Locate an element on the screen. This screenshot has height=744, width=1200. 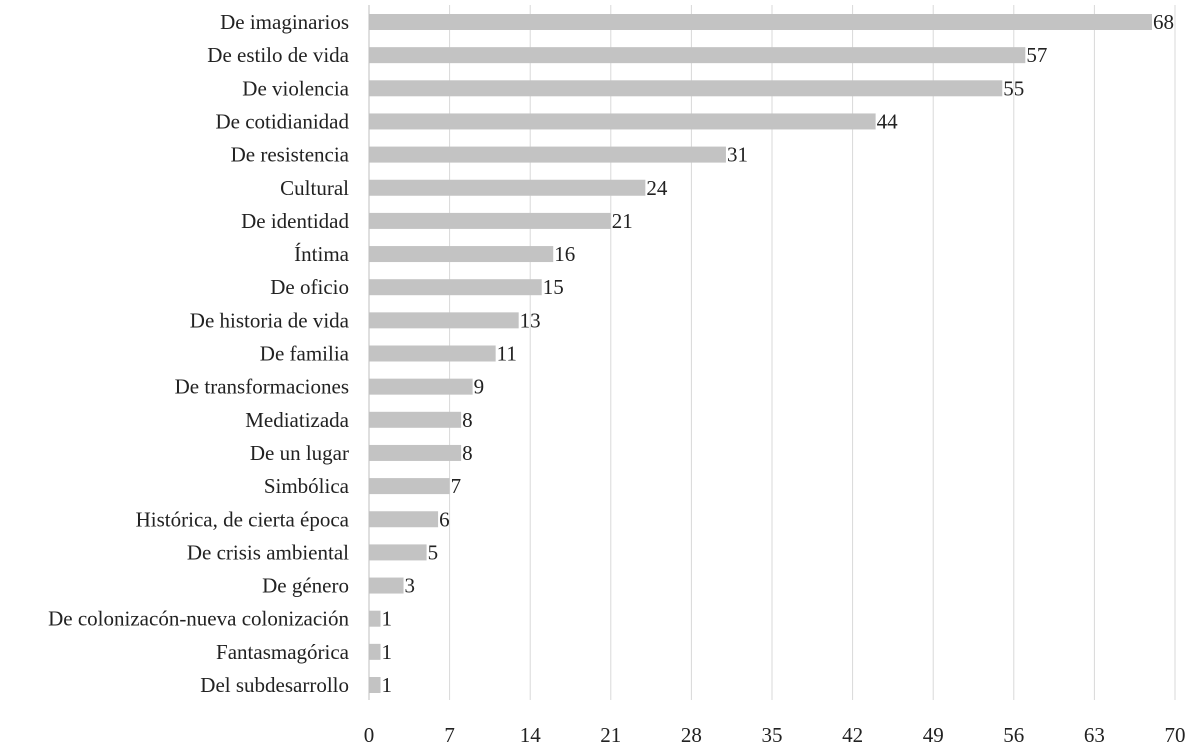
category-label: De resistencia is located at coordinates (290, 155).